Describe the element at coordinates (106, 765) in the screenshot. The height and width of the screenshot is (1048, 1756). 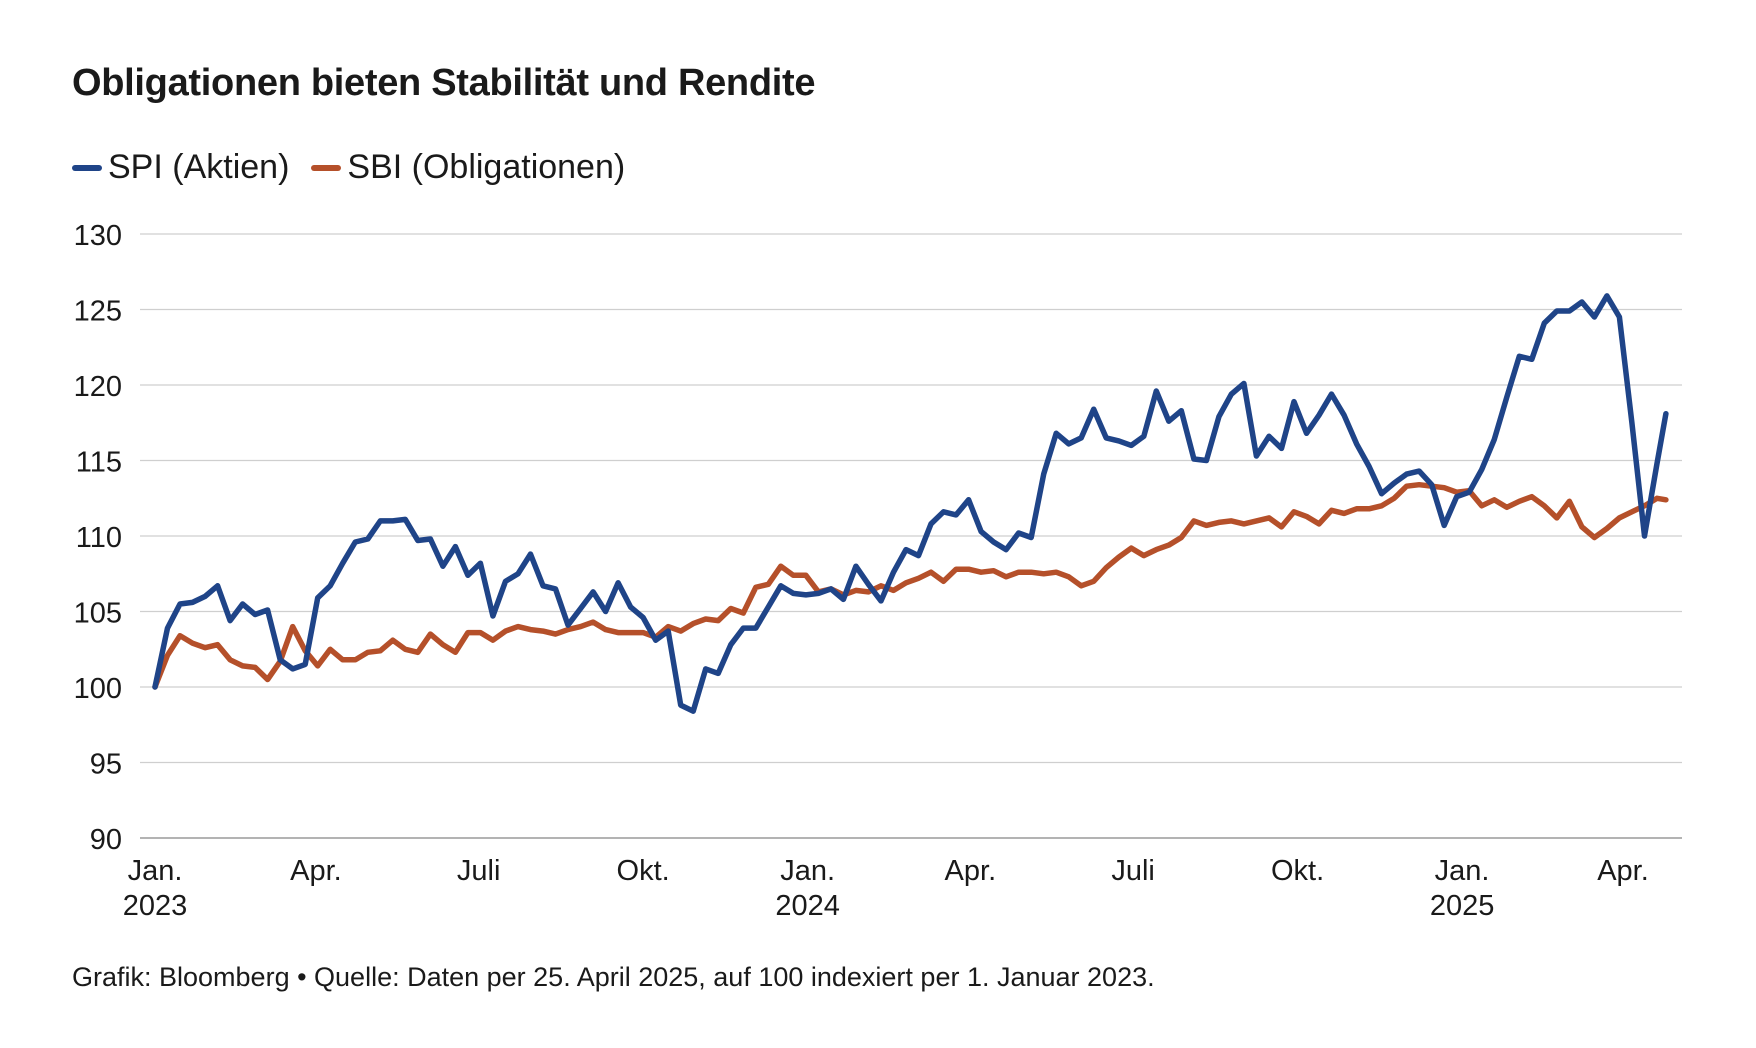
I see `y-tick-label: 95` at that location.